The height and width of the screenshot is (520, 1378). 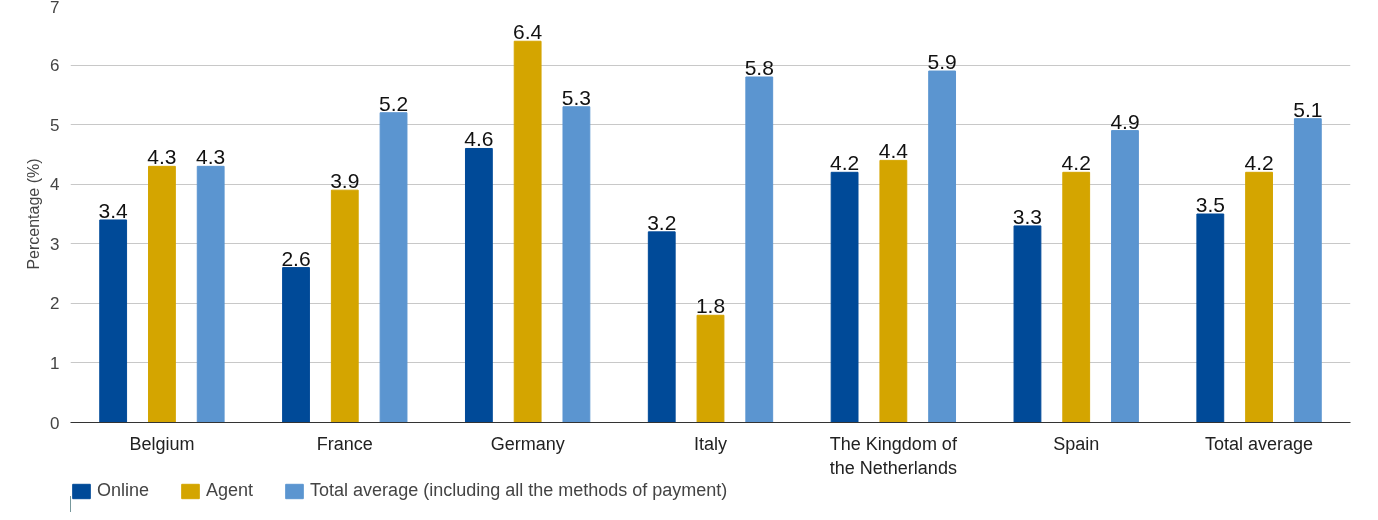 What do you see at coordinates (55, 66) in the screenshot?
I see `y-tick-label: 6` at bounding box center [55, 66].